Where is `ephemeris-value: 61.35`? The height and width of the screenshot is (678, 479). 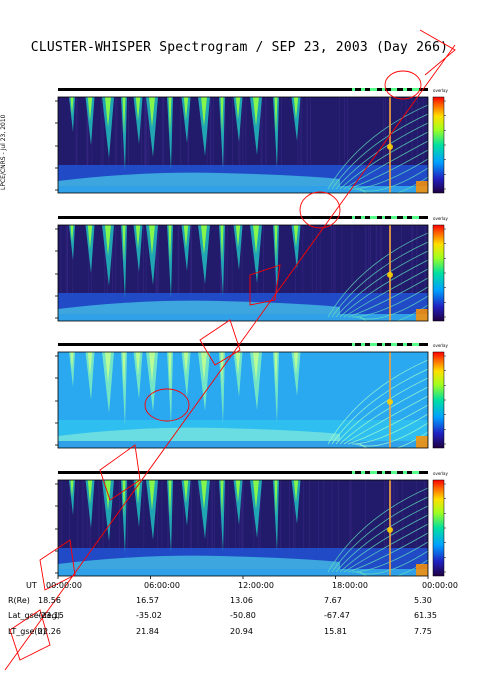 ephemeris-value: 61.35 is located at coordinates (425, 615).